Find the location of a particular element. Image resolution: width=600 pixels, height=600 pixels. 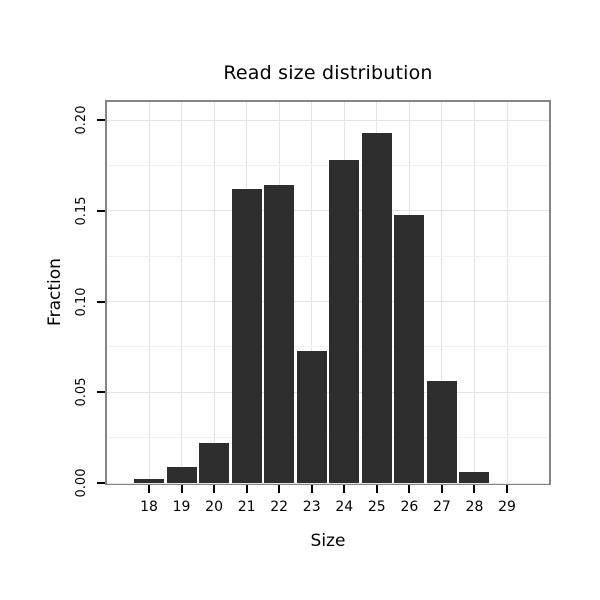

y-axis-tick-labels: 0.00 0.05 0.10 0.15 0.20 is located at coordinates (82, 300).